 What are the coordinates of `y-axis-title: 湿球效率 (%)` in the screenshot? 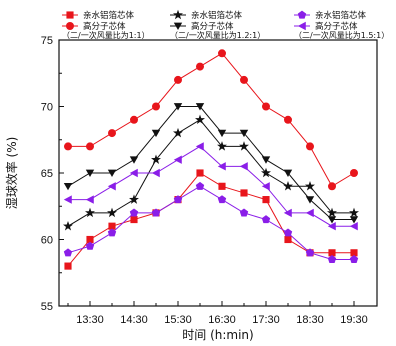 It's located at (11, 173).